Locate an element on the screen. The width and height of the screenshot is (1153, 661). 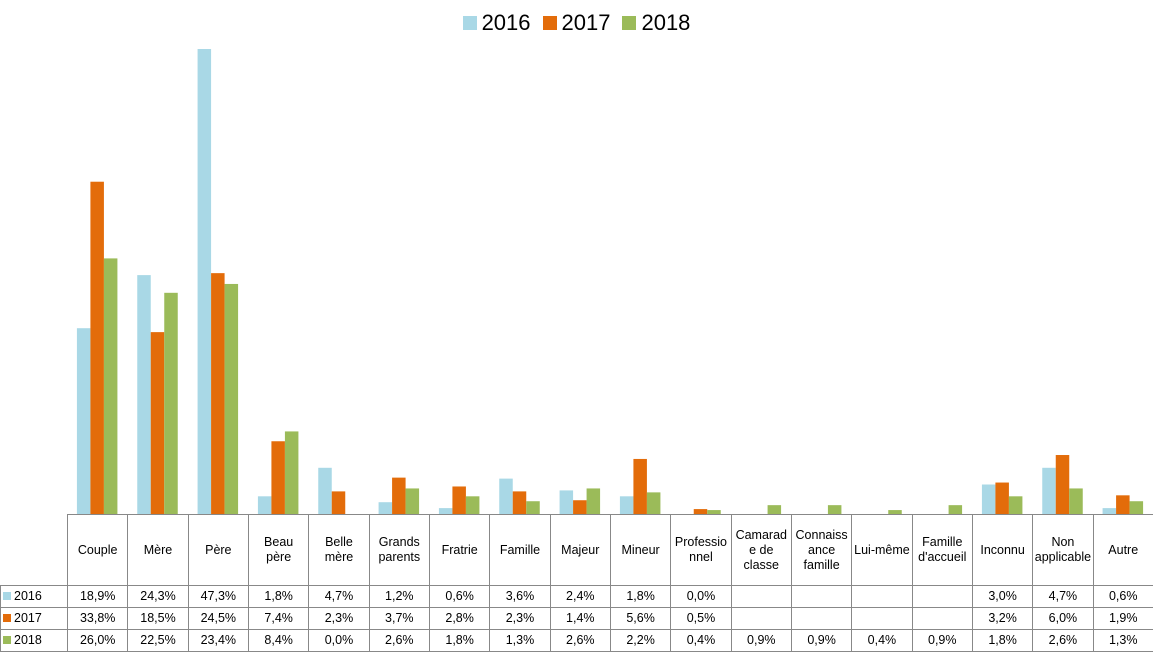
category-label: Couple is located at coordinates (97, 550).